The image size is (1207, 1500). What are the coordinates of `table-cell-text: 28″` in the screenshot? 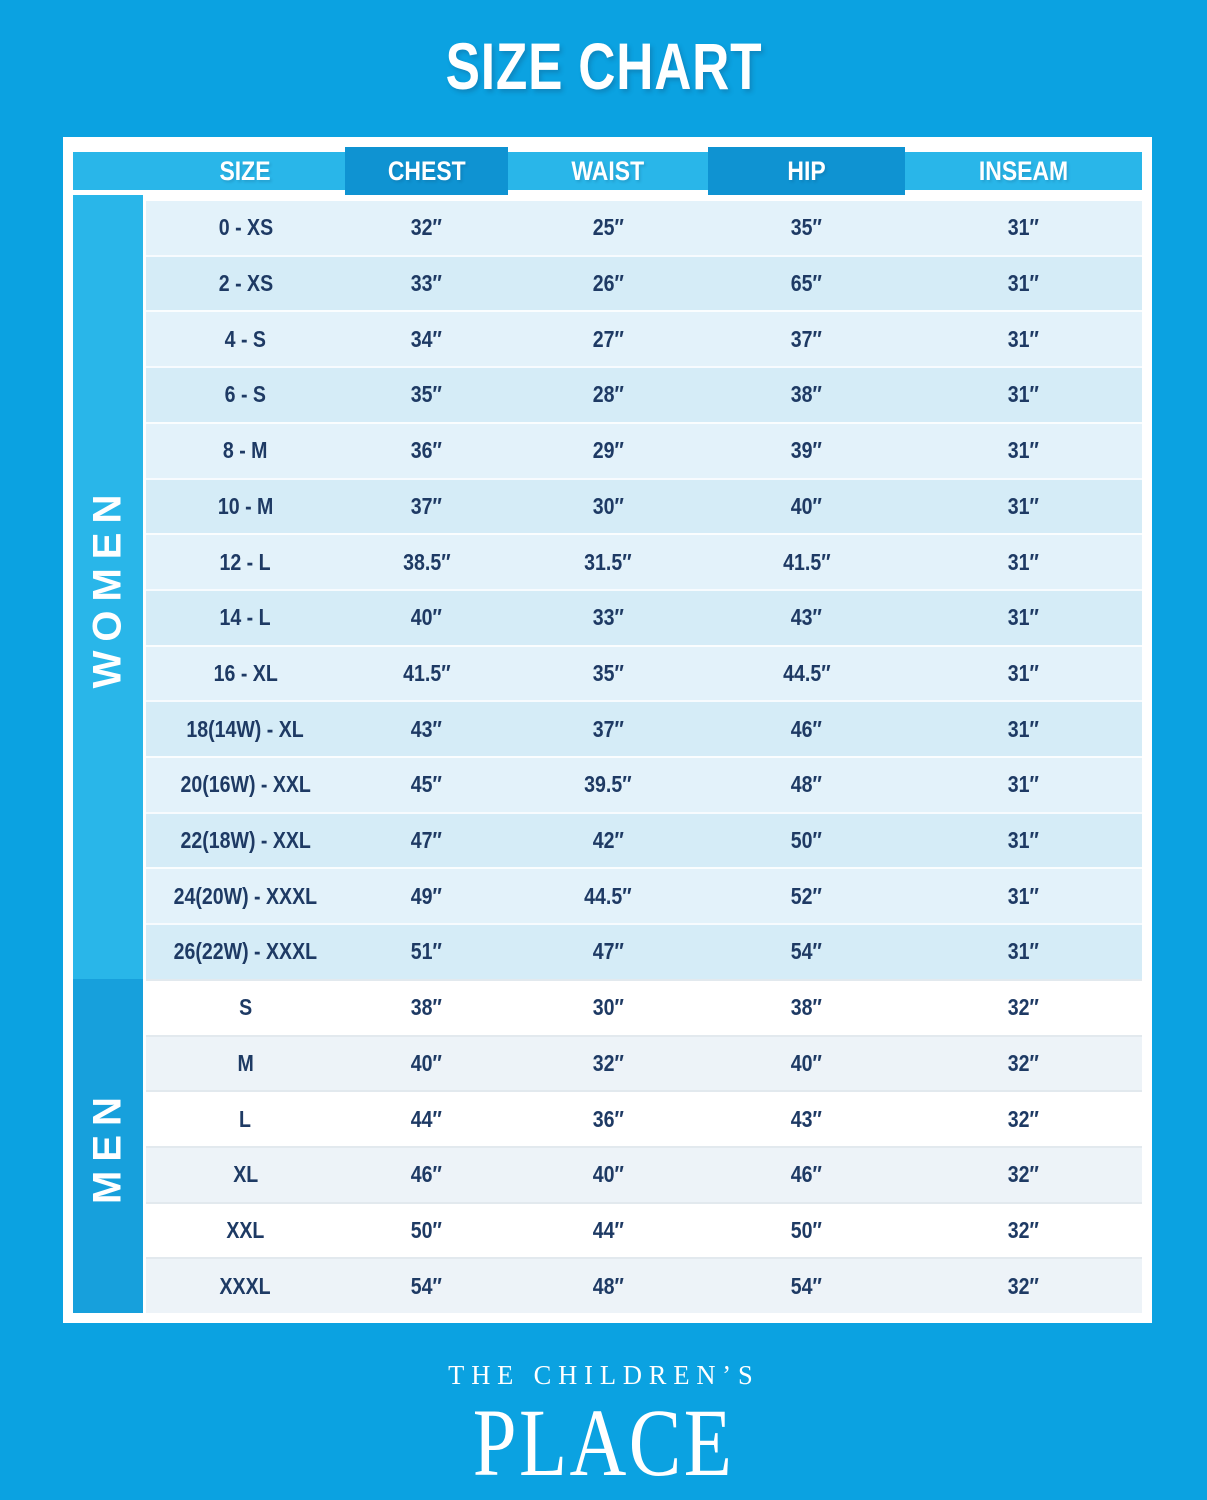 It's located at (608, 394).